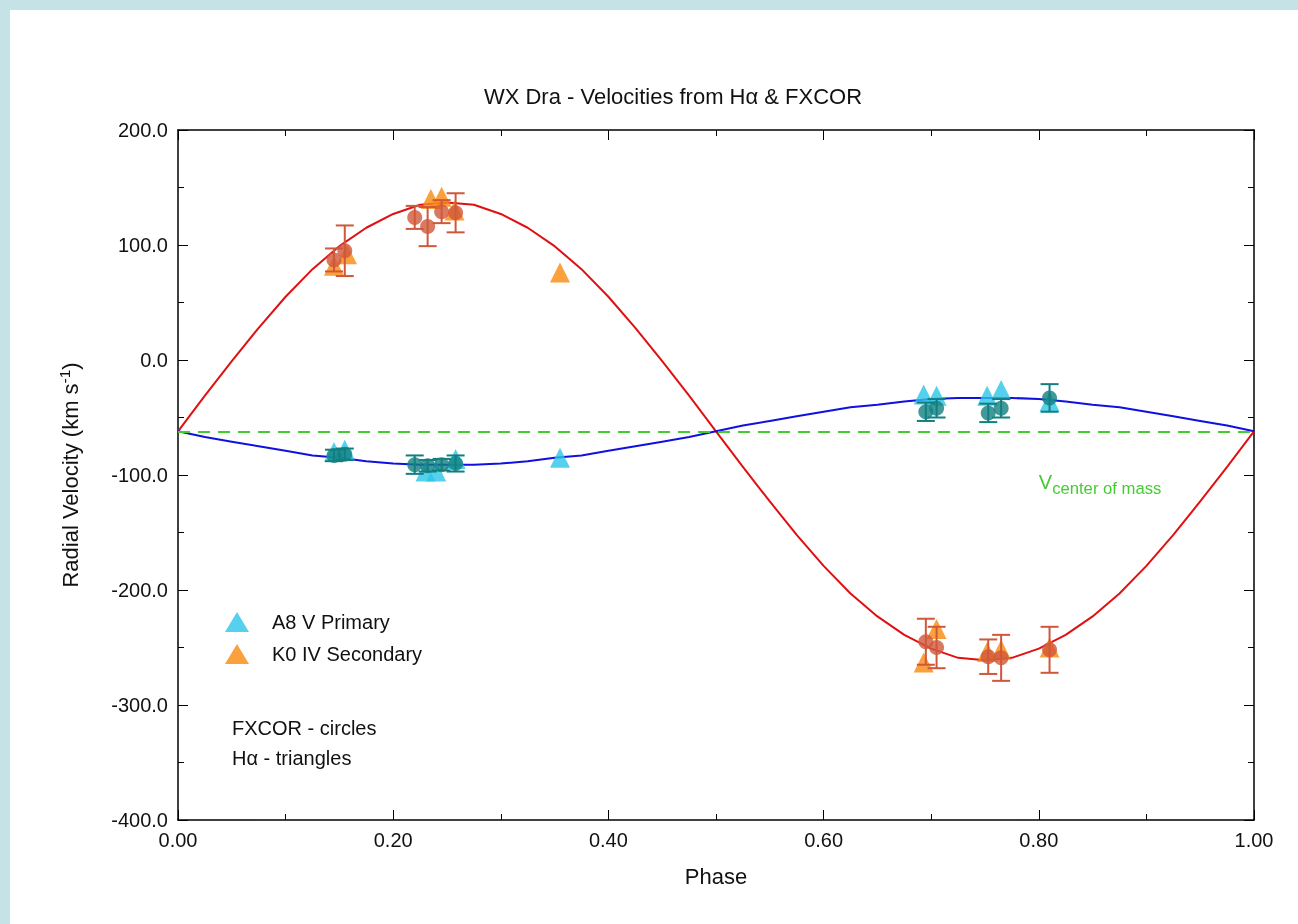  Describe the element at coordinates (142, 245) in the screenshot. I see `y-tick-label: 100.0` at that location.